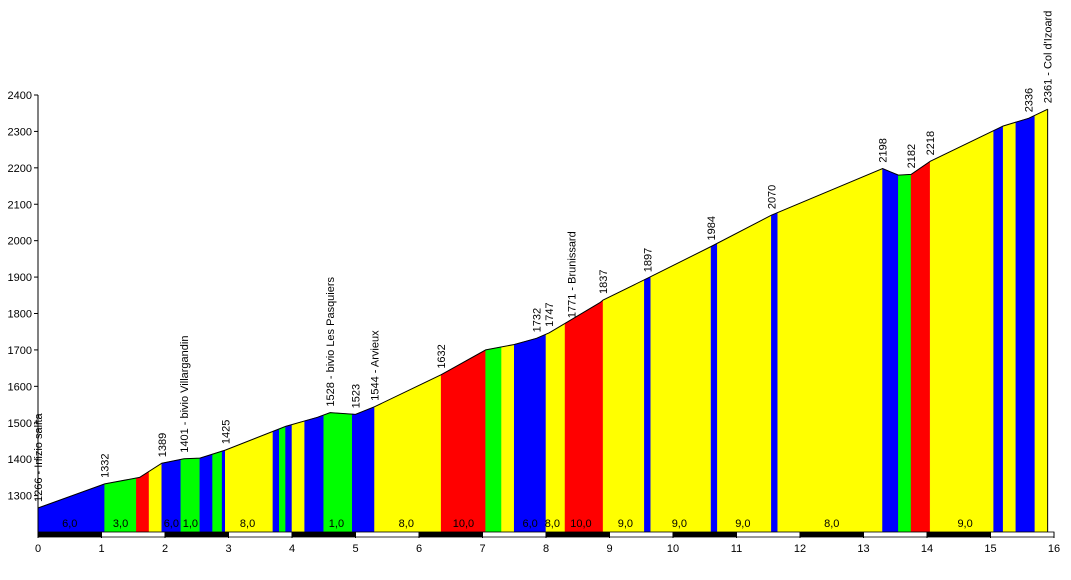  I want to click on gradient-label: 3,0, so click(120, 524).